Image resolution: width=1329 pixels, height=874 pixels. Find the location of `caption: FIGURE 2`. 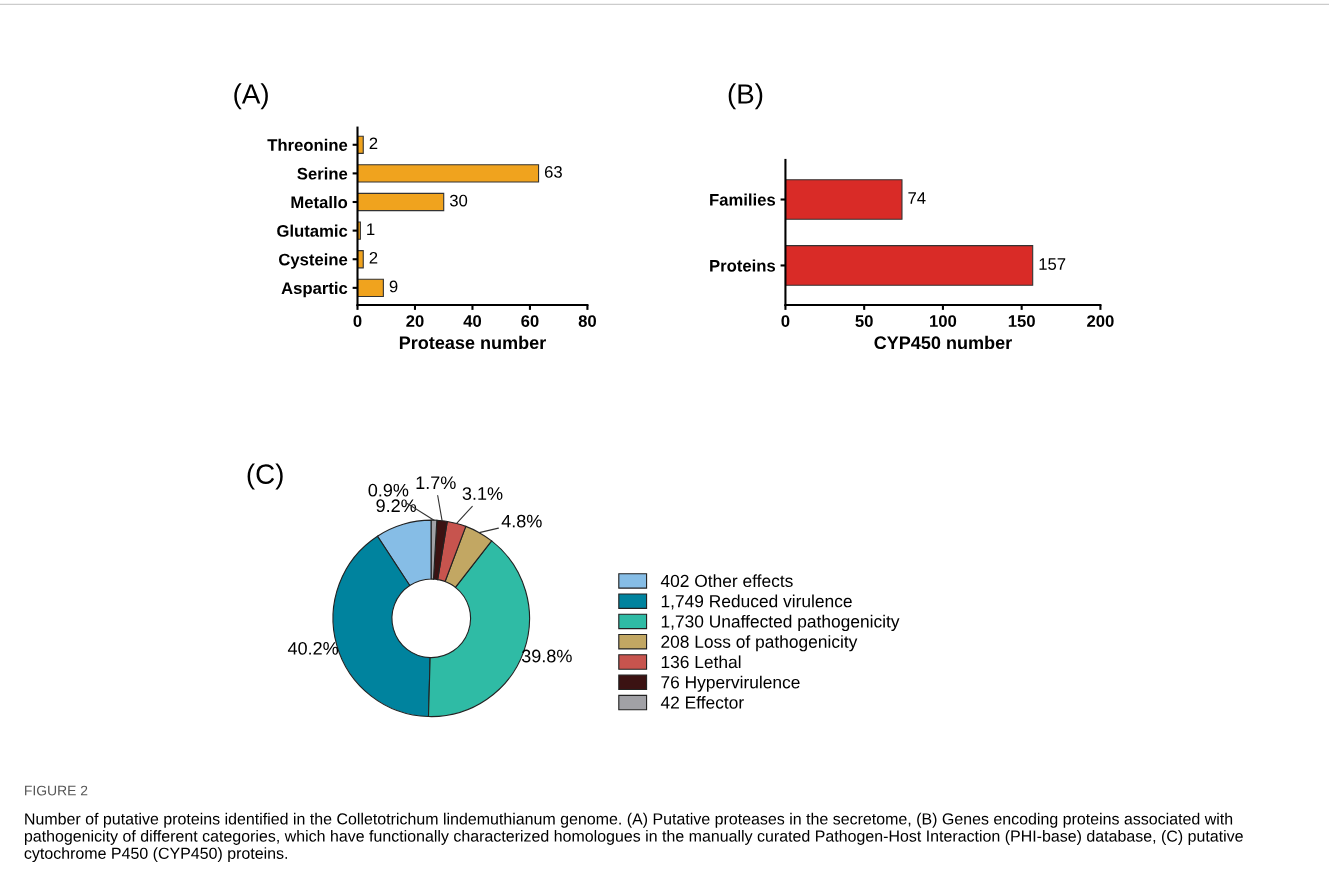

caption: FIGURE 2 is located at coordinates (56, 790).